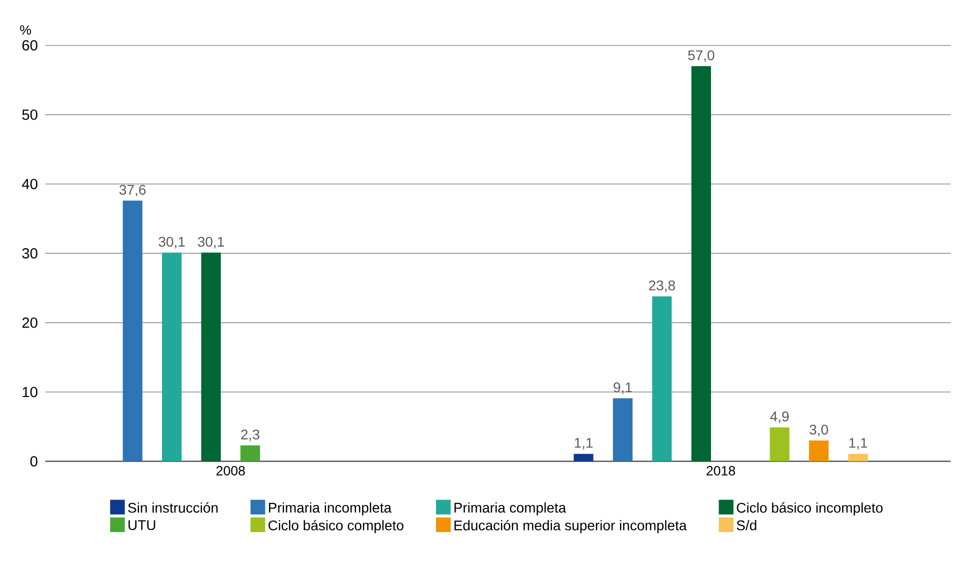 Image resolution: width=956 pixels, height=572 pixels. I want to click on x-tick-label: 2018, so click(721, 471).